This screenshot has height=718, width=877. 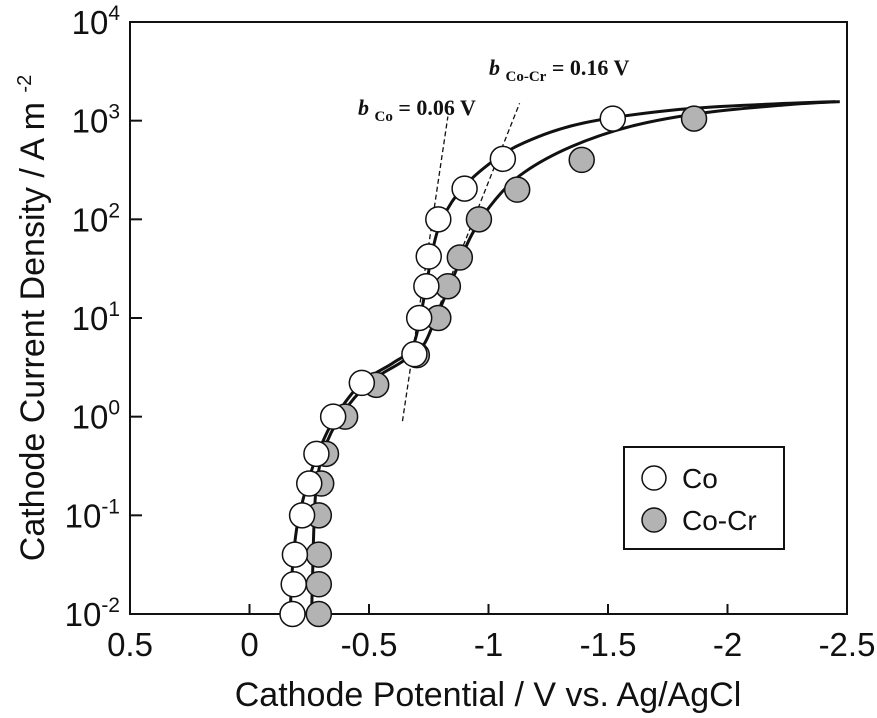 I want to click on x-tick-label: -0.5, so click(x=369, y=644).